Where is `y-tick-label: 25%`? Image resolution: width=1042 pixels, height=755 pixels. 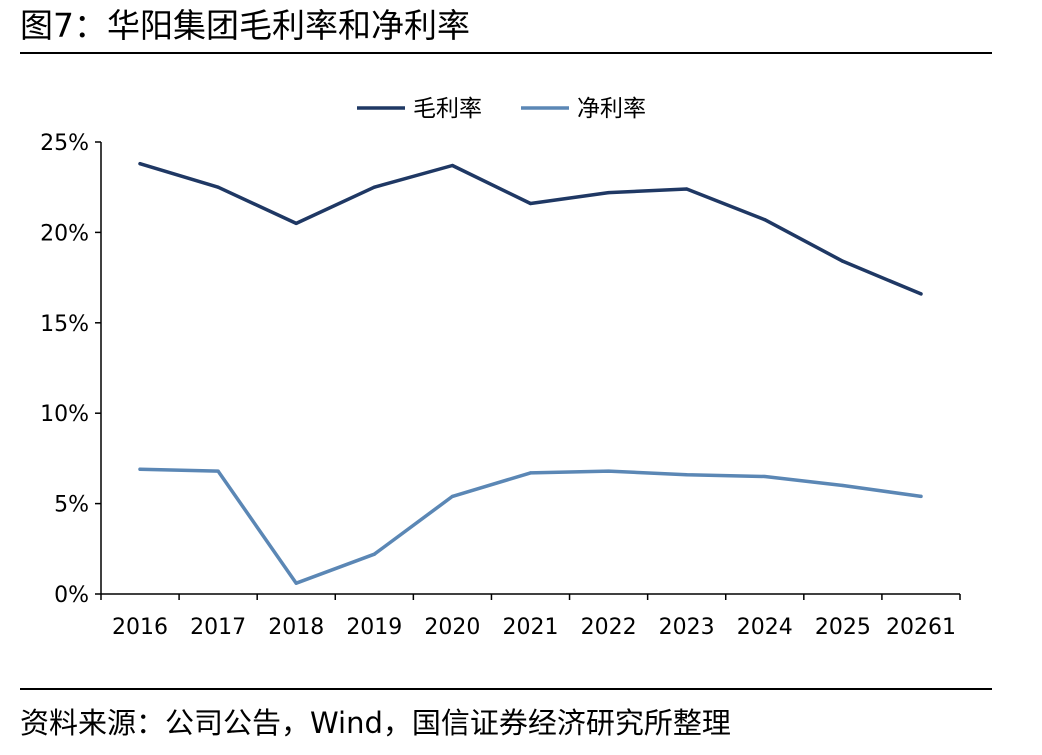
y-tick-label: 25% is located at coordinates (64, 143).